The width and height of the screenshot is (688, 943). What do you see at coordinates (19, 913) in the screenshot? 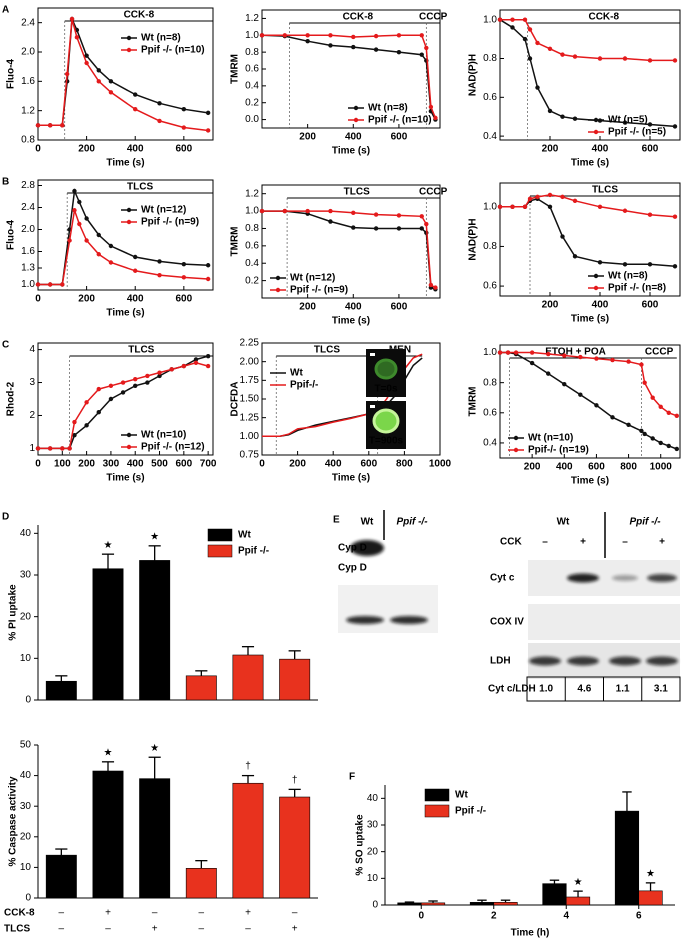
I see `condition-label: CCK-8` at bounding box center [19, 913].